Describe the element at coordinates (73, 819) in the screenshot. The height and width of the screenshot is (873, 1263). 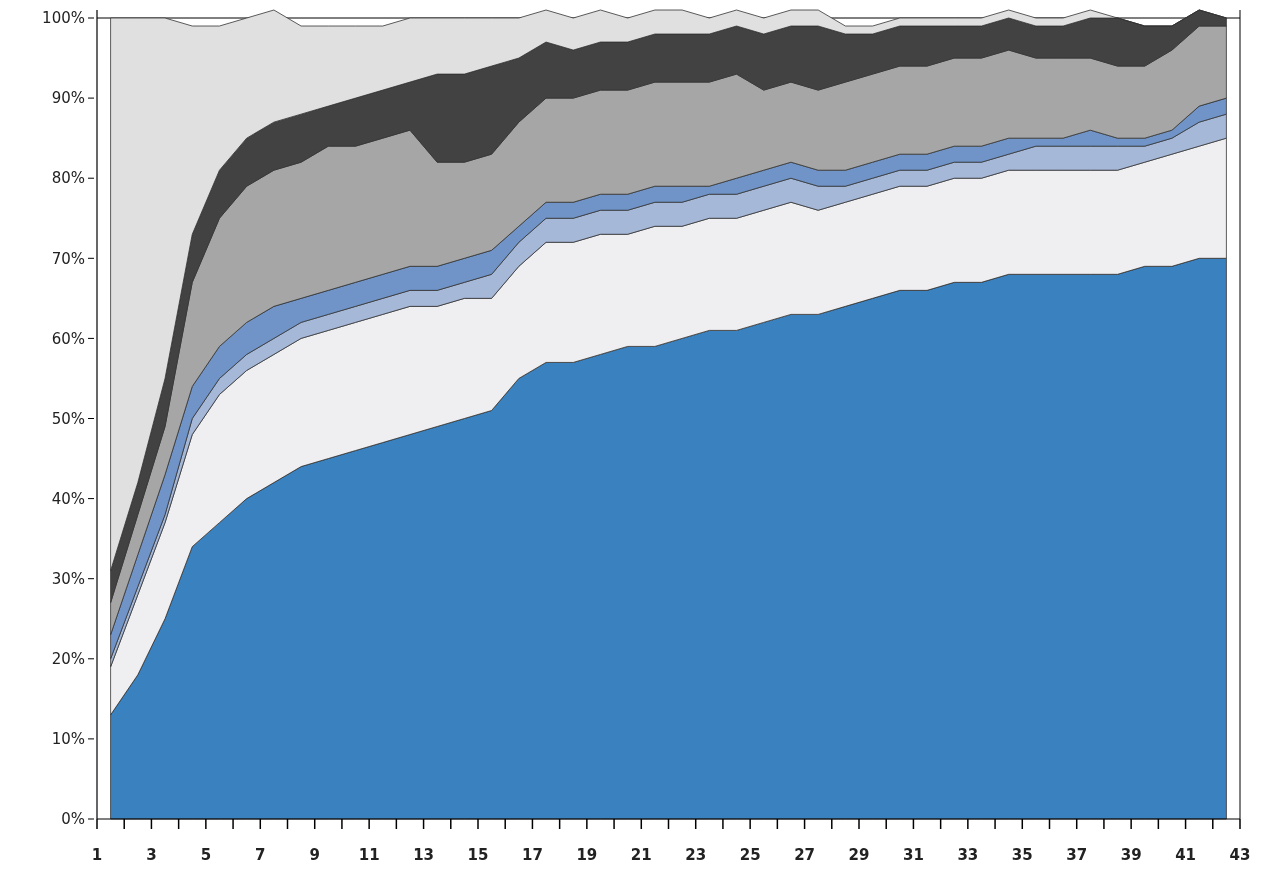
I see `y-tick-label: 0%` at that location.